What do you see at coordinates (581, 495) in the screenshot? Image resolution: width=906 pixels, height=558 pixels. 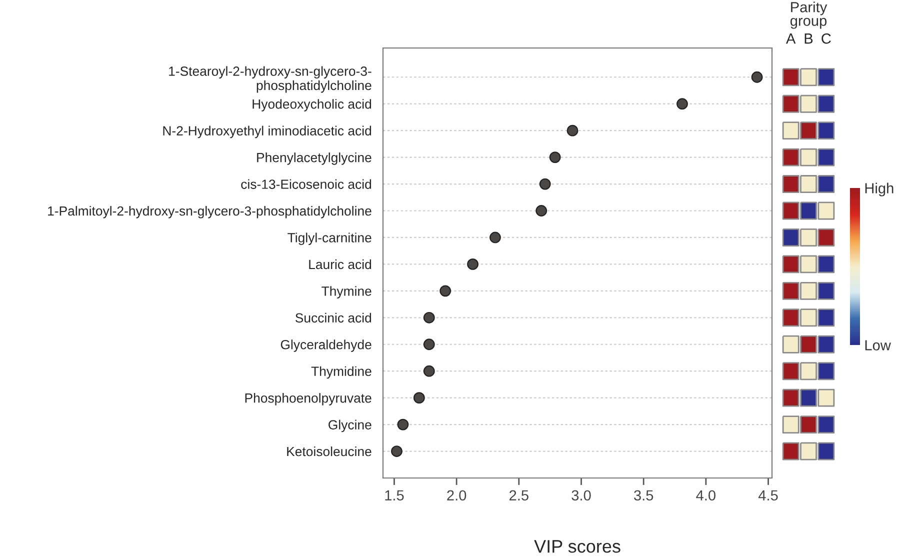 I see `x-tick-label: 3.0` at bounding box center [581, 495].